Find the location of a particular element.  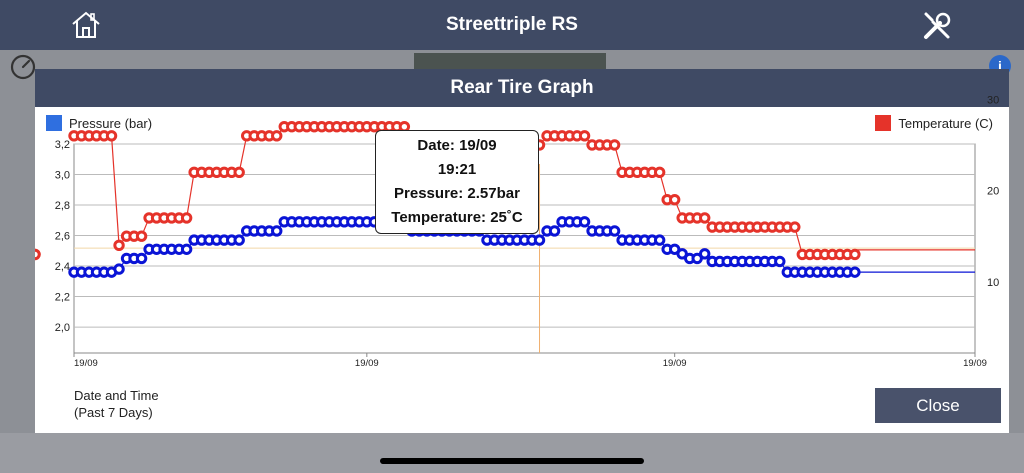

x-axis-title: Date and Time (Past 7 Days) is located at coordinates (154, 404).